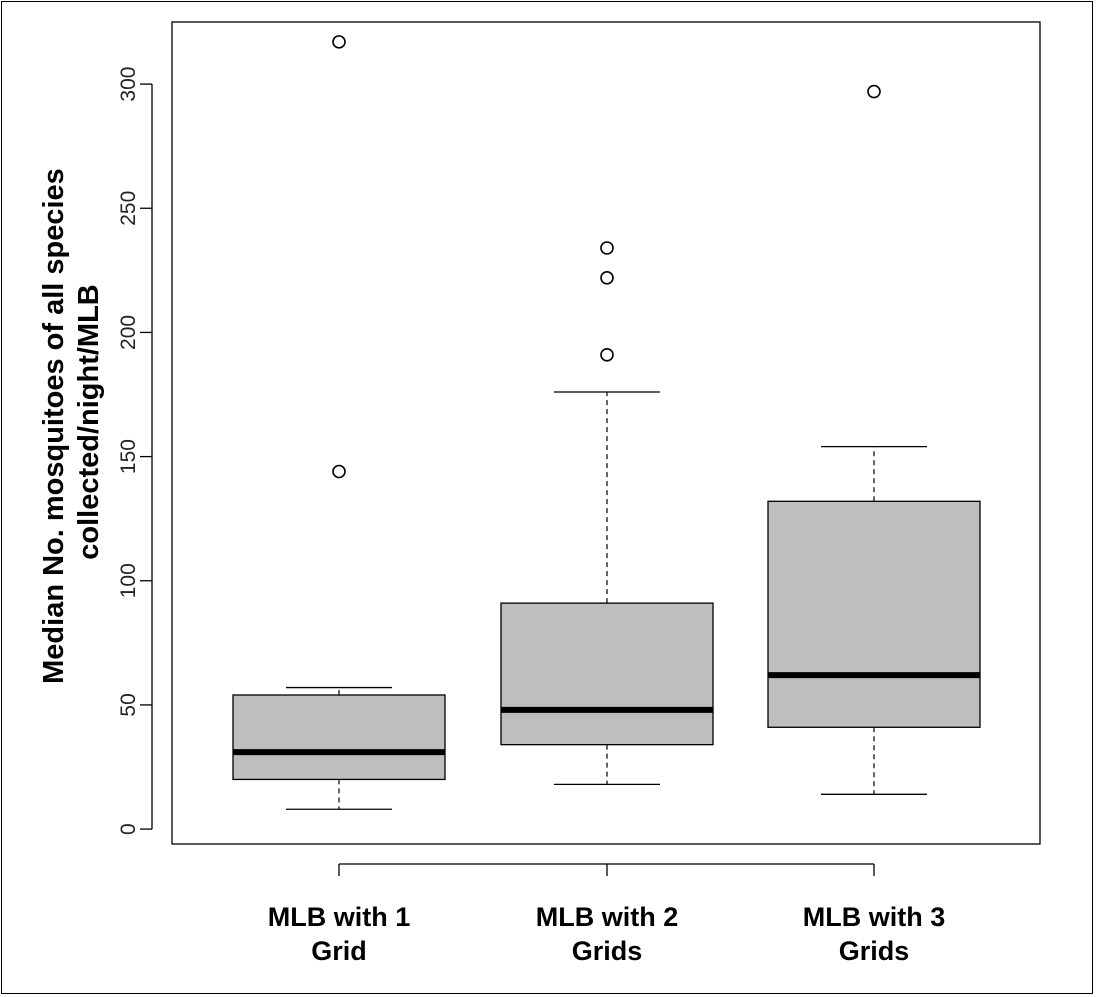 The width and height of the screenshot is (1096, 997). What do you see at coordinates (874, 934) in the screenshot?
I see `x-category-label: MLB with 3 Grids` at bounding box center [874, 934].